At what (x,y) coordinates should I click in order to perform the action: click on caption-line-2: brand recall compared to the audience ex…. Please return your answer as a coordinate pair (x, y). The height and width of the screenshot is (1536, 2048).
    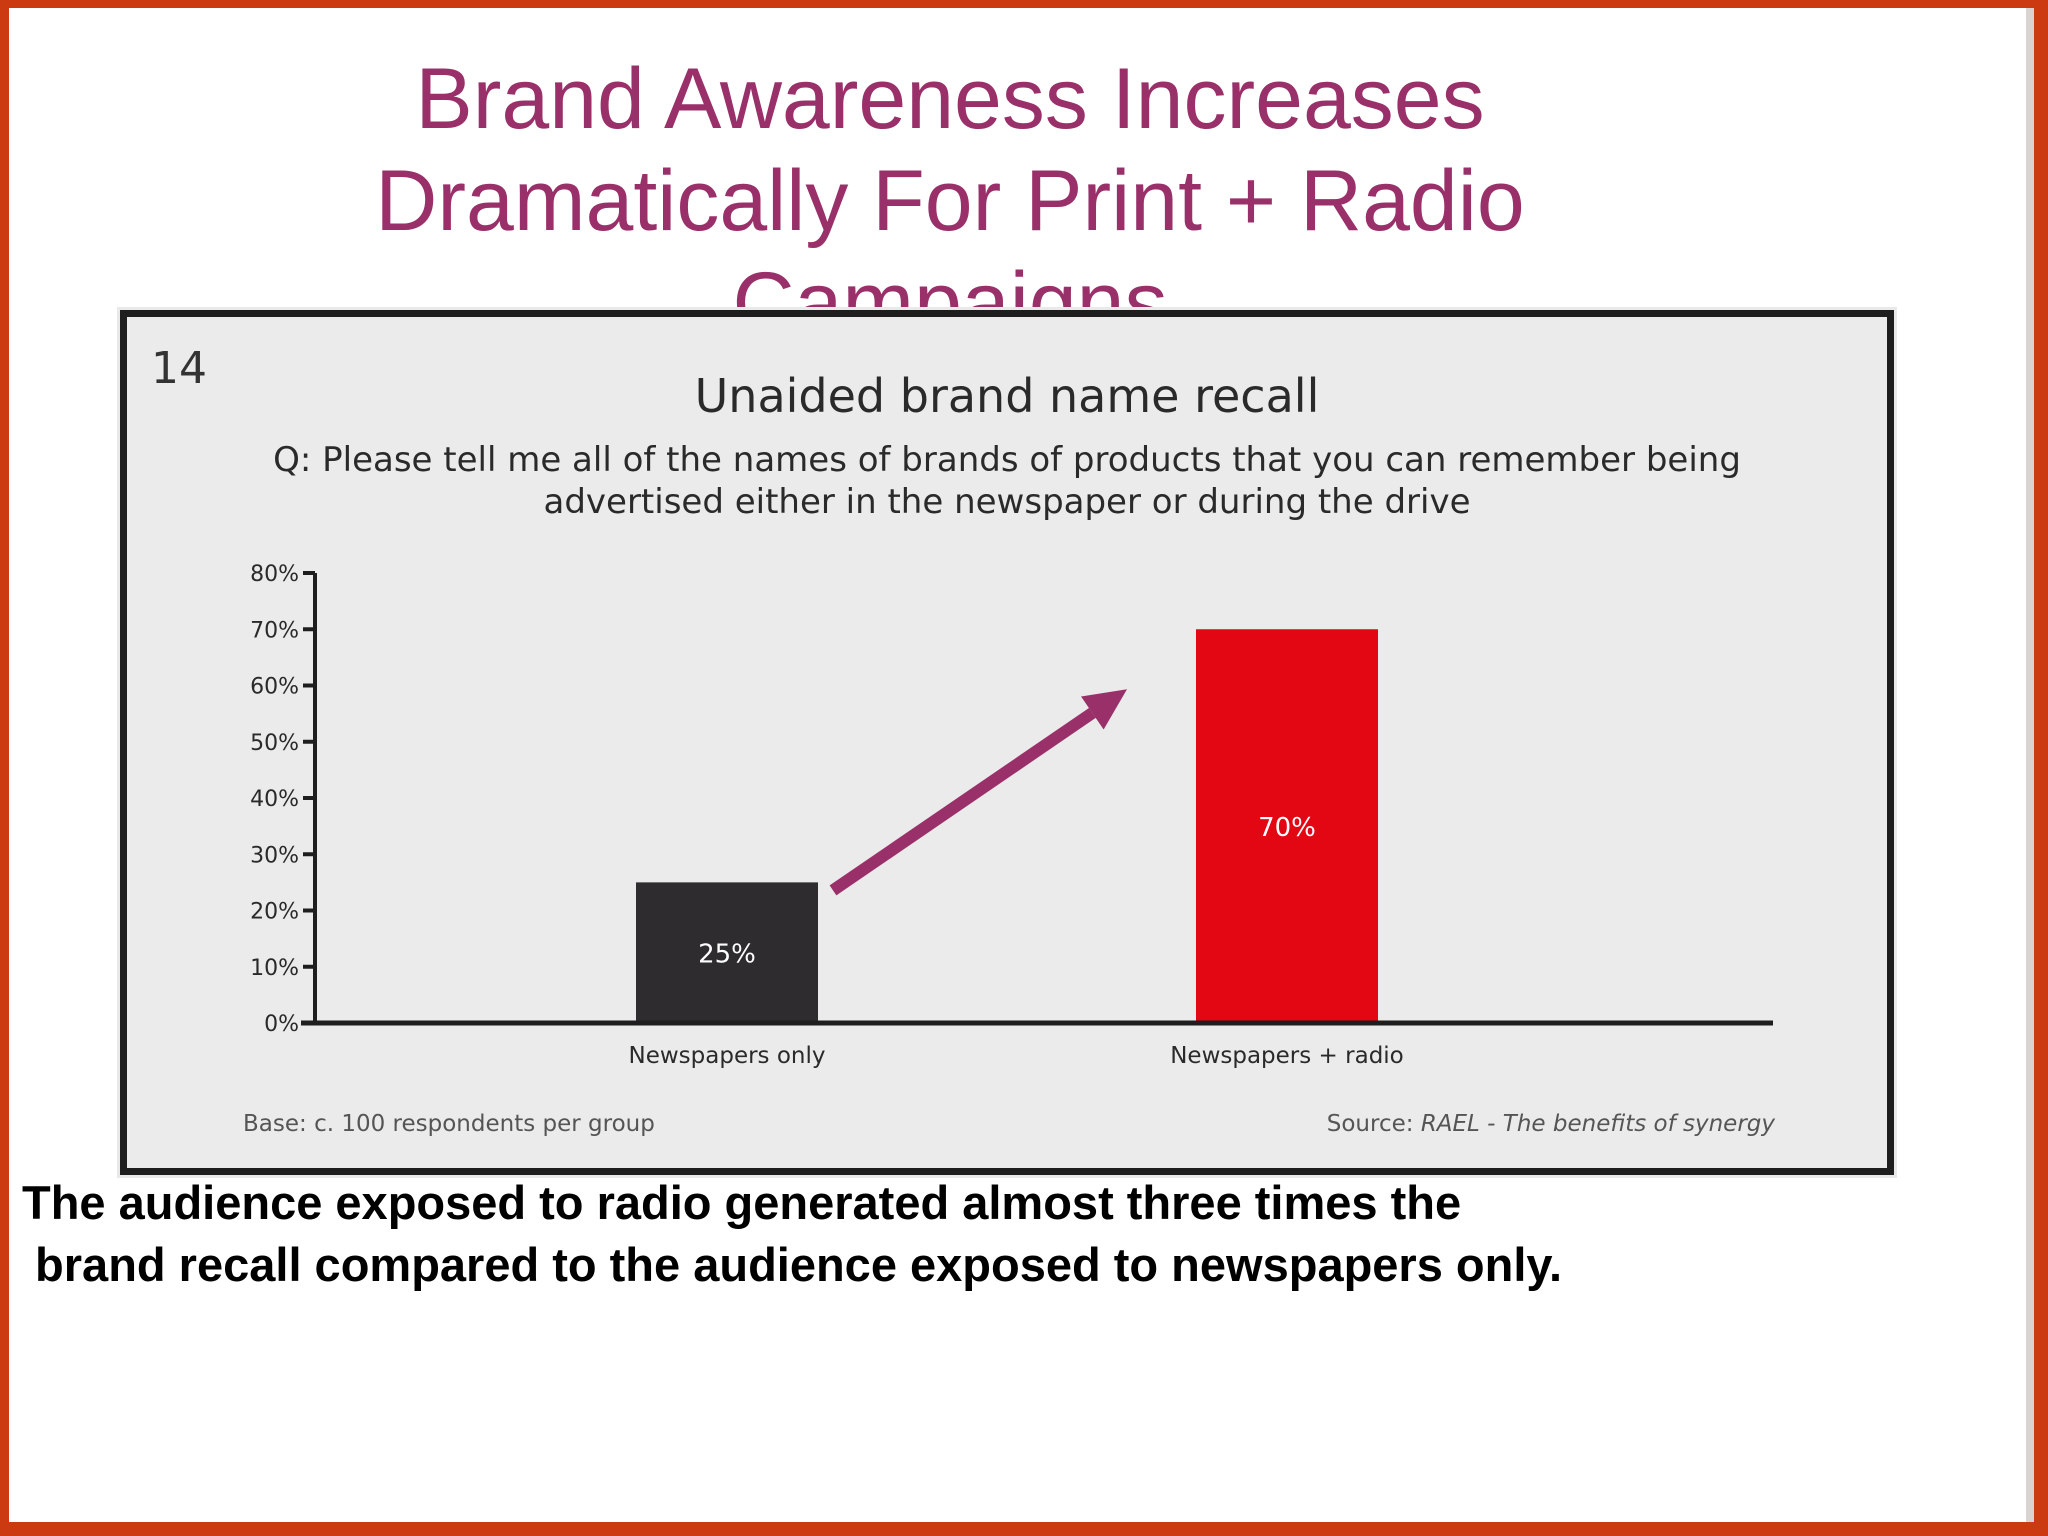
    Looking at the image, I should click on (792, 1264).